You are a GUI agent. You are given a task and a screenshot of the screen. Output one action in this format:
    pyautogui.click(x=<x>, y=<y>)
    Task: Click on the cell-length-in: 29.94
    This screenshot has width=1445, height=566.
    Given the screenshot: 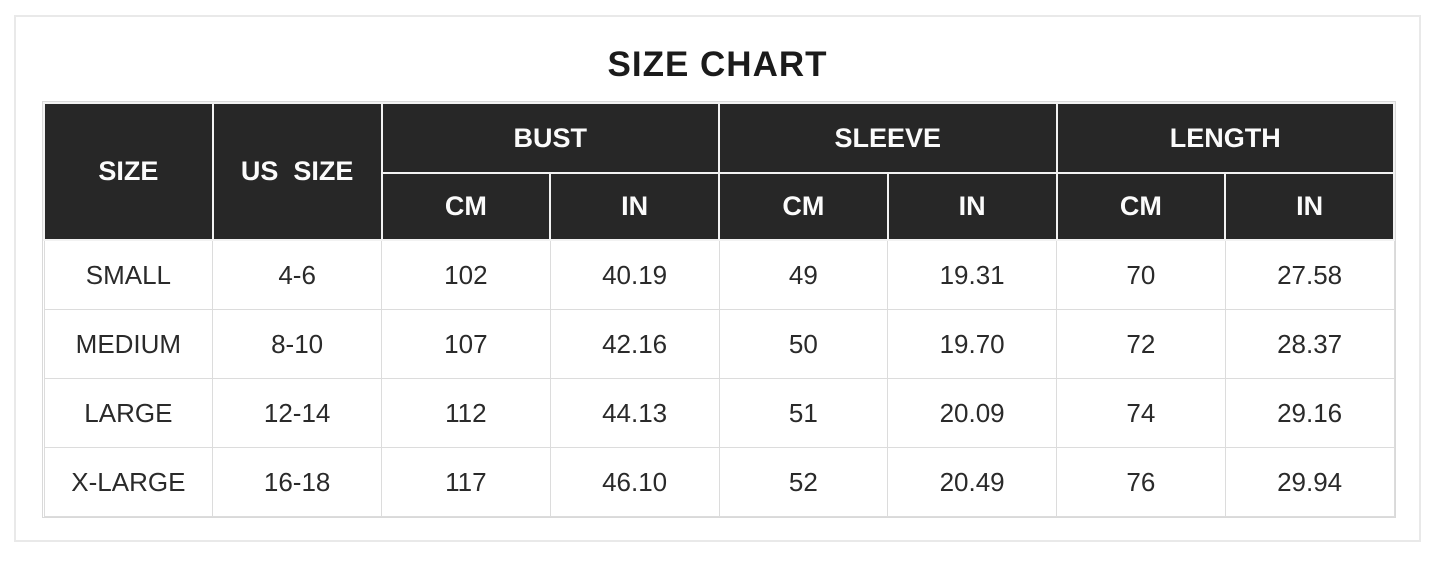 What is the action you would take?
    pyautogui.click(x=1309, y=482)
    